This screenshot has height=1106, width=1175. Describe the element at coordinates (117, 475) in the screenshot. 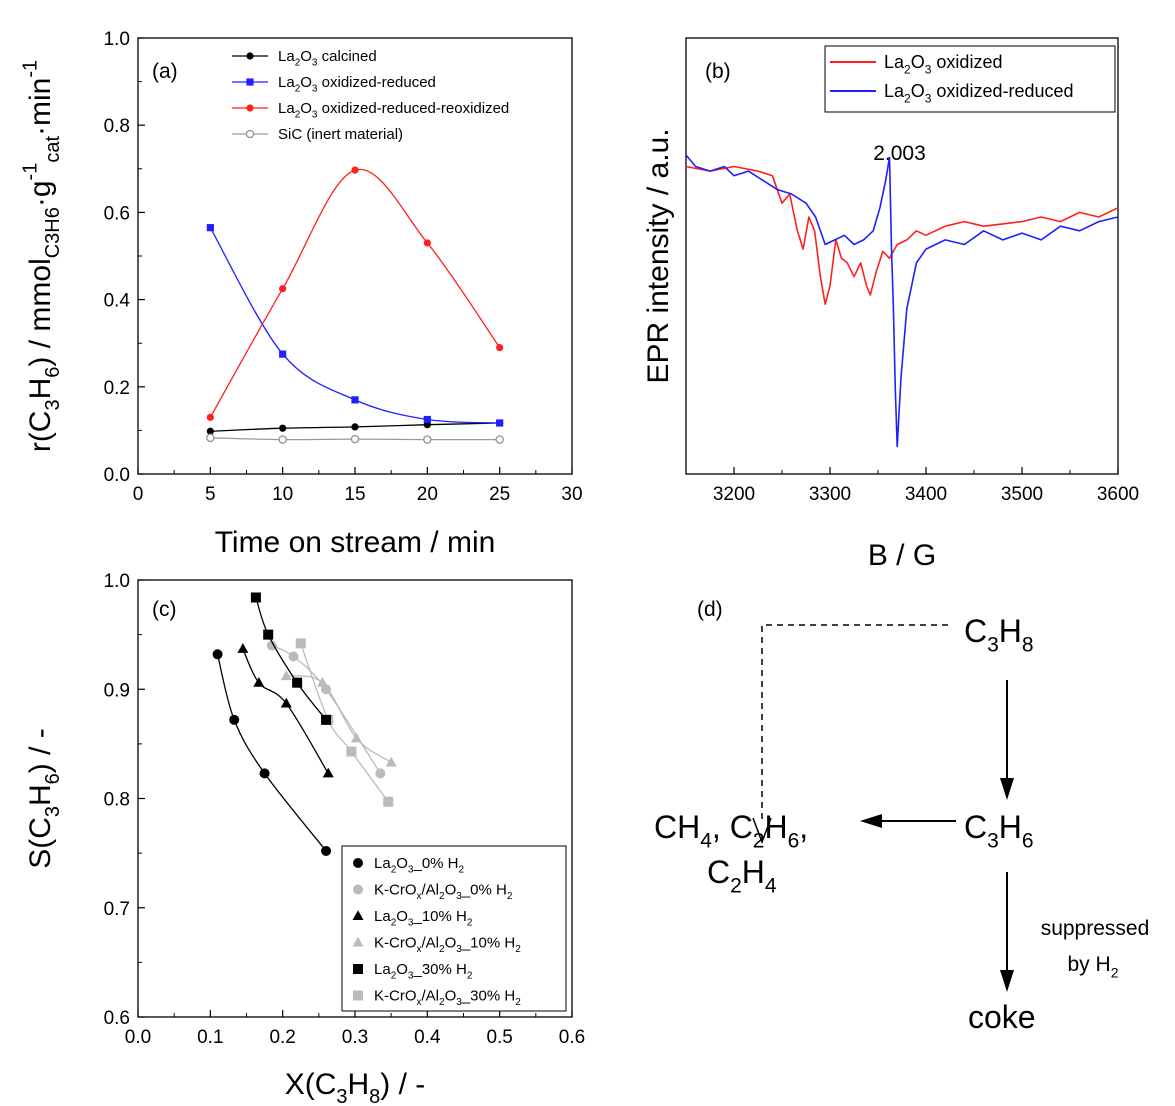

I see `panel-a-y-tick-label: 0.0` at that location.